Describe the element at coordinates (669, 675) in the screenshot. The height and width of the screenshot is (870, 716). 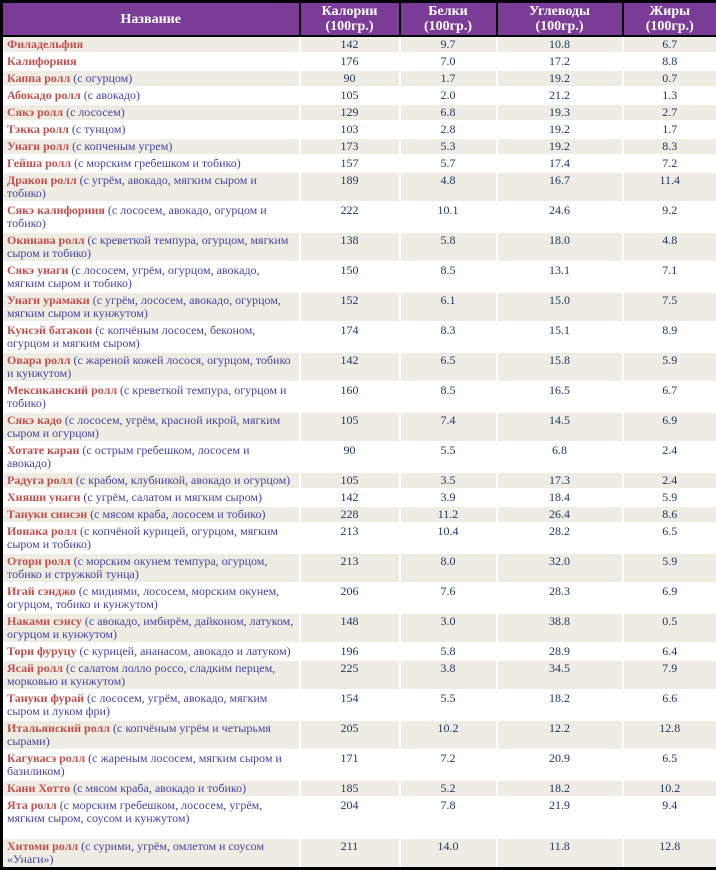
I see `fats-cell: 7.9` at that location.